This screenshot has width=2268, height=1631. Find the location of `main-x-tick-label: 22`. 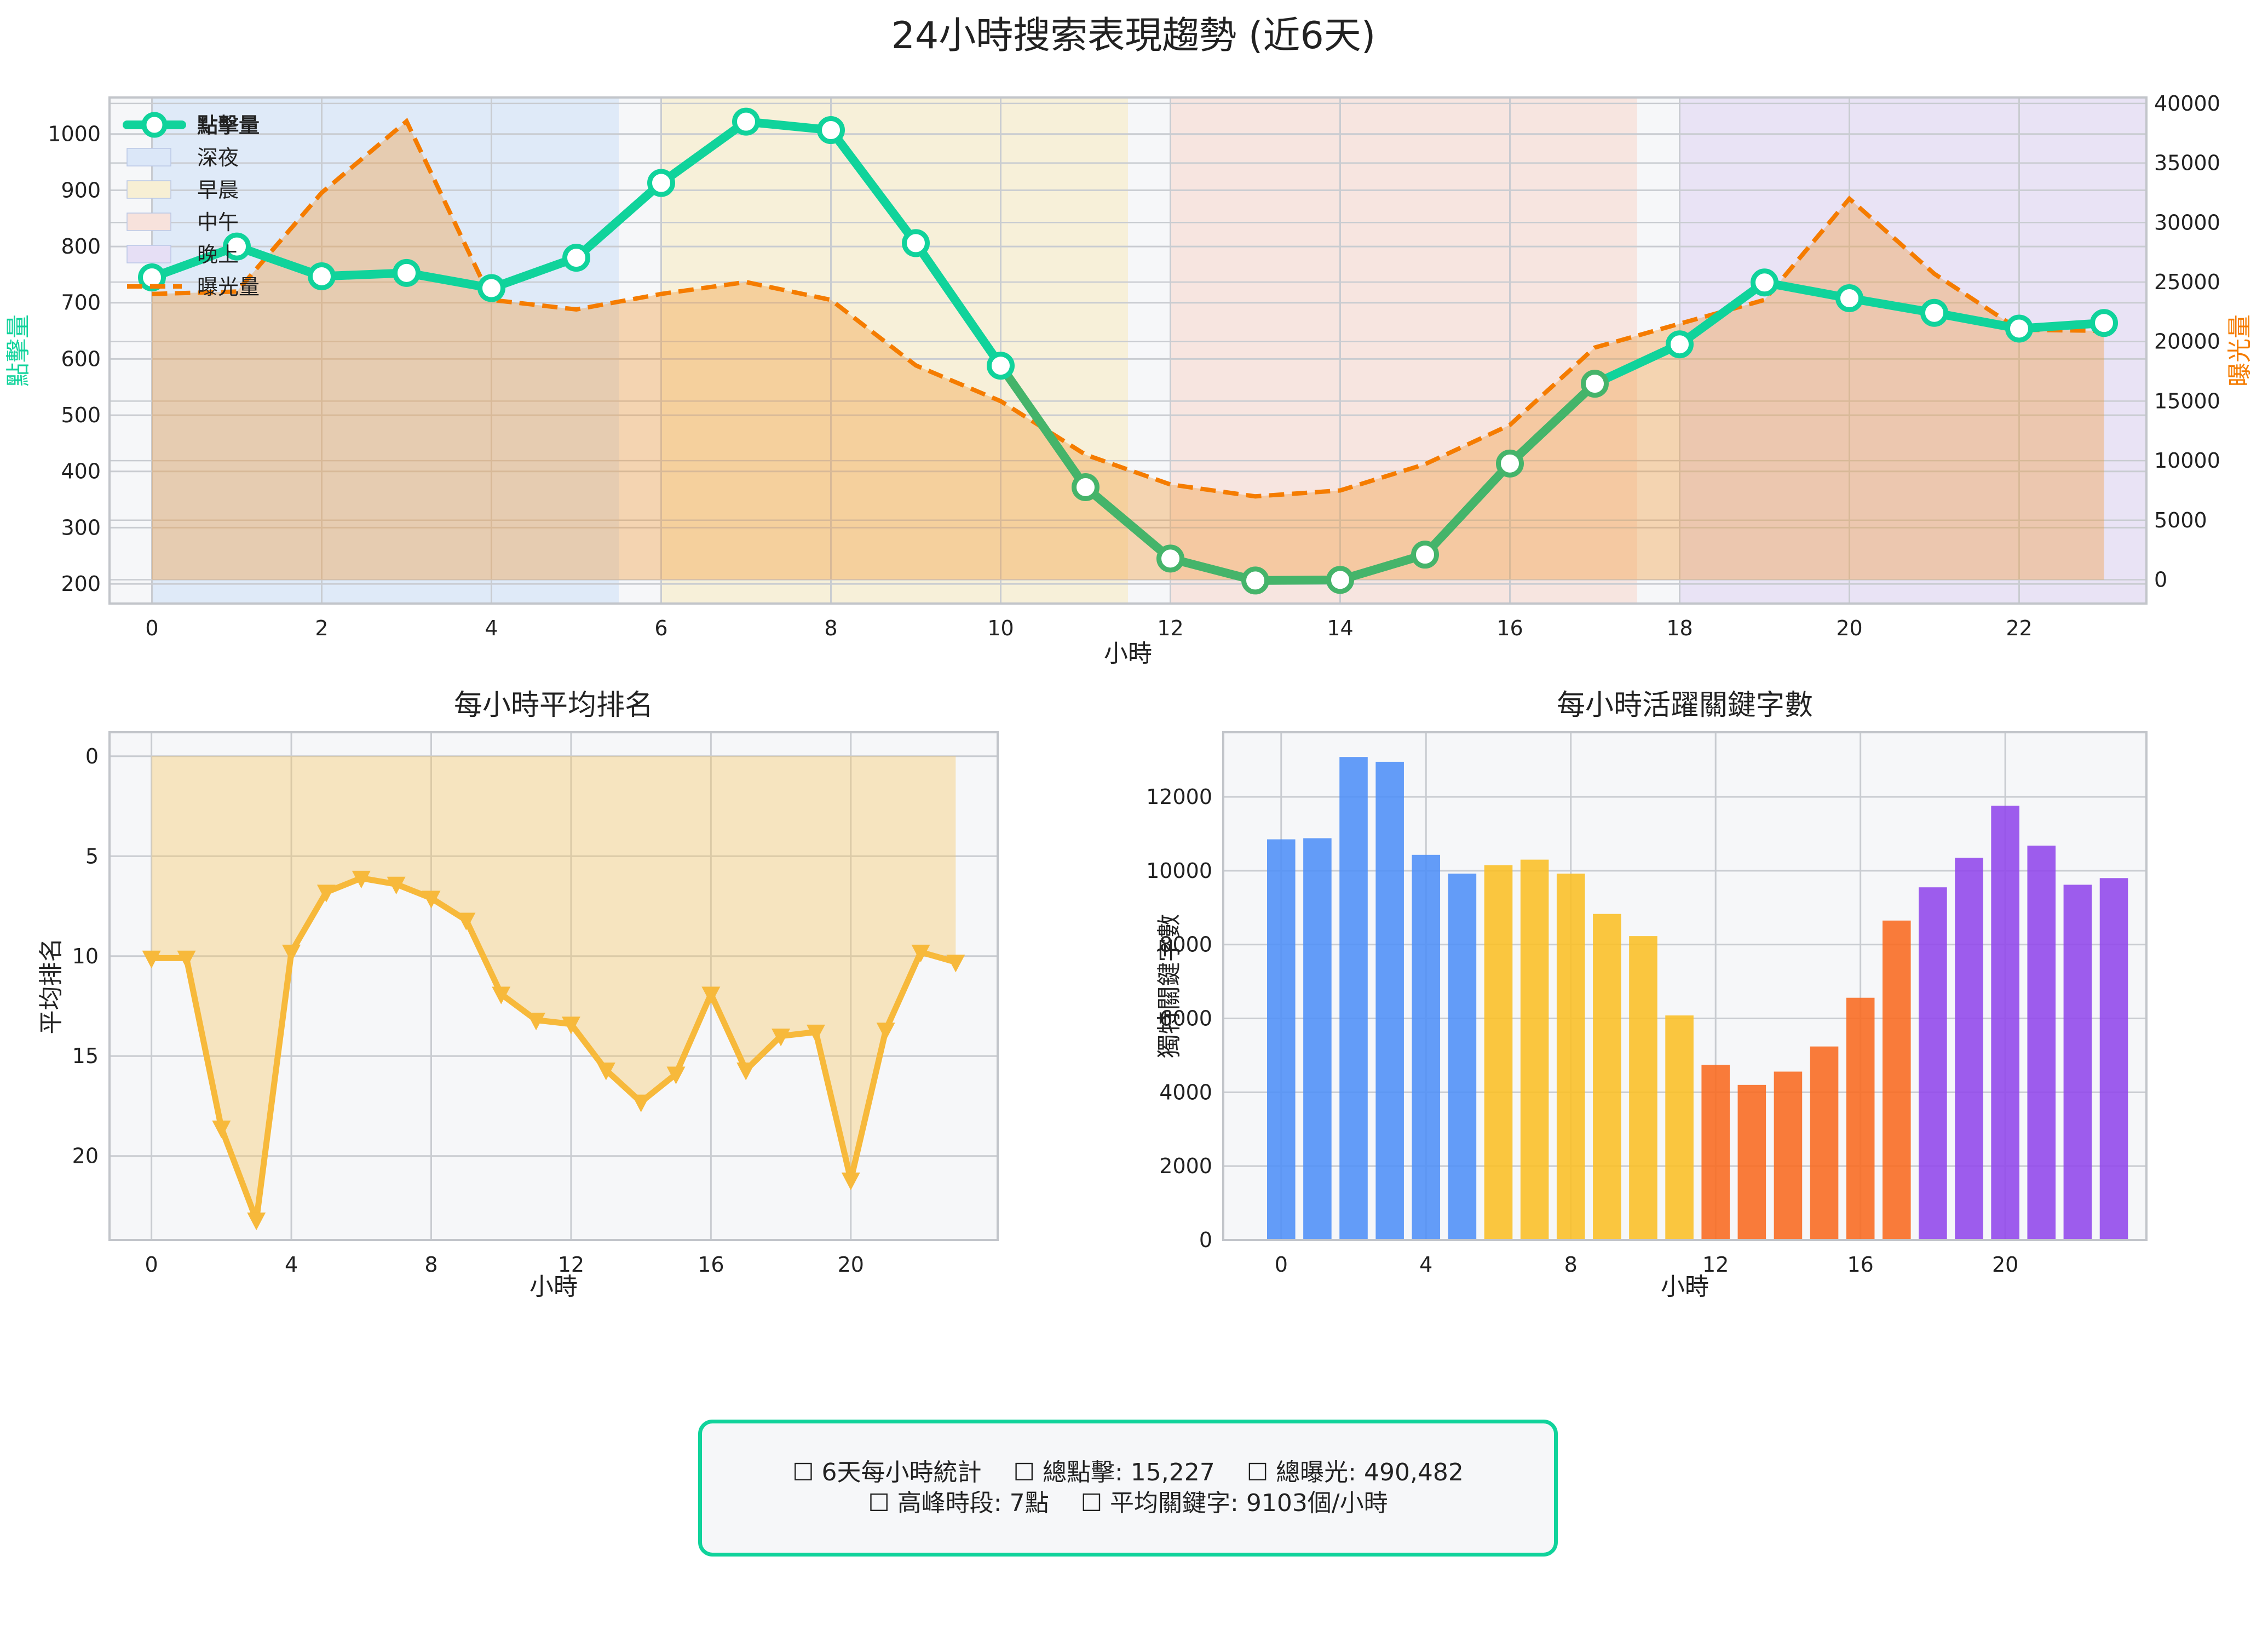

main-x-tick-label: 22 is located at coordinates (2019, 628).